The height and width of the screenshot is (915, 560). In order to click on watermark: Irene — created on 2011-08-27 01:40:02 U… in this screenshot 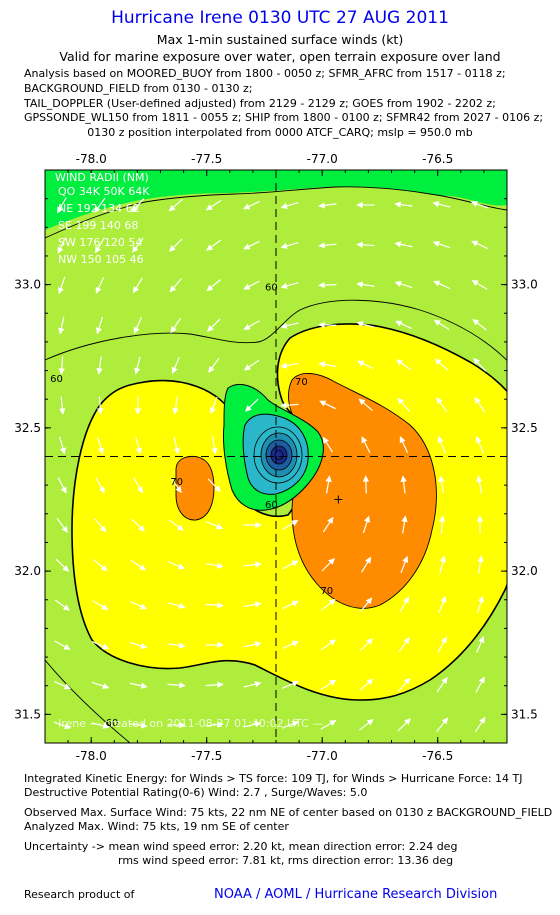, I will do `click(190, 723)`.